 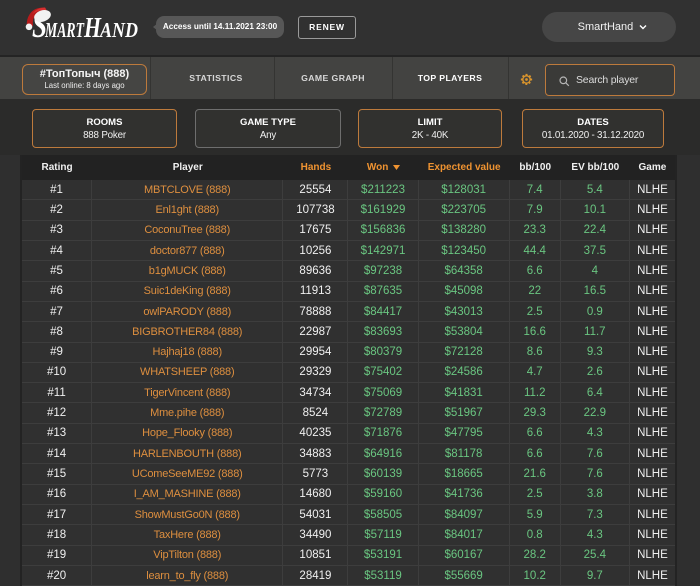 I want to click on svg-text: H, so click(x=92, y=28).